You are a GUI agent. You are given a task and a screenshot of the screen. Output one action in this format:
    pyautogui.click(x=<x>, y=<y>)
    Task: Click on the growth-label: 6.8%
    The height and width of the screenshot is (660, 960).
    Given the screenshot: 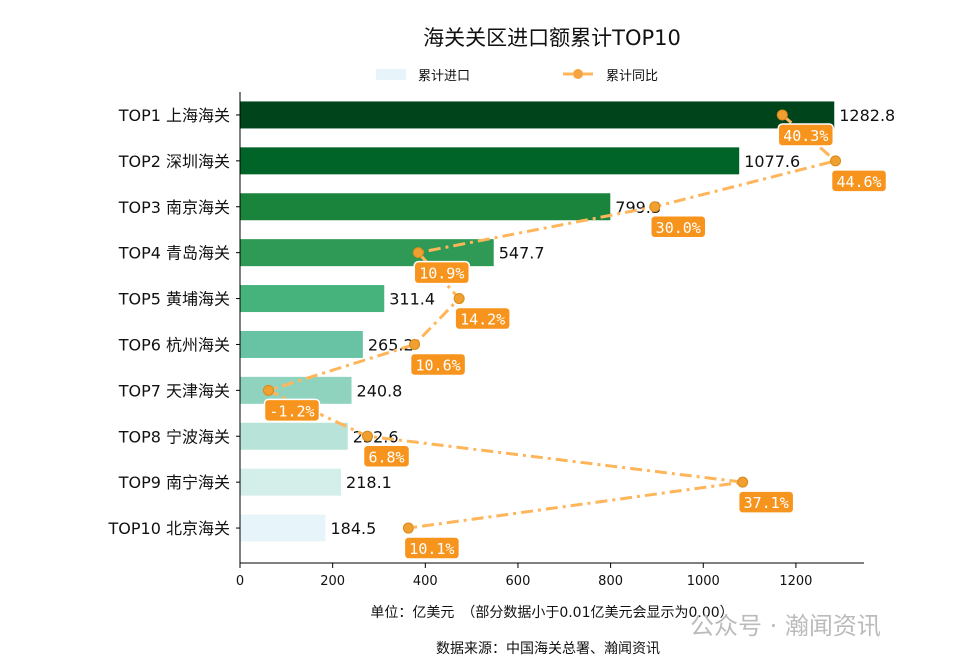 What is the action you would take?
    pyautogui.click(x=386, y=457)
    